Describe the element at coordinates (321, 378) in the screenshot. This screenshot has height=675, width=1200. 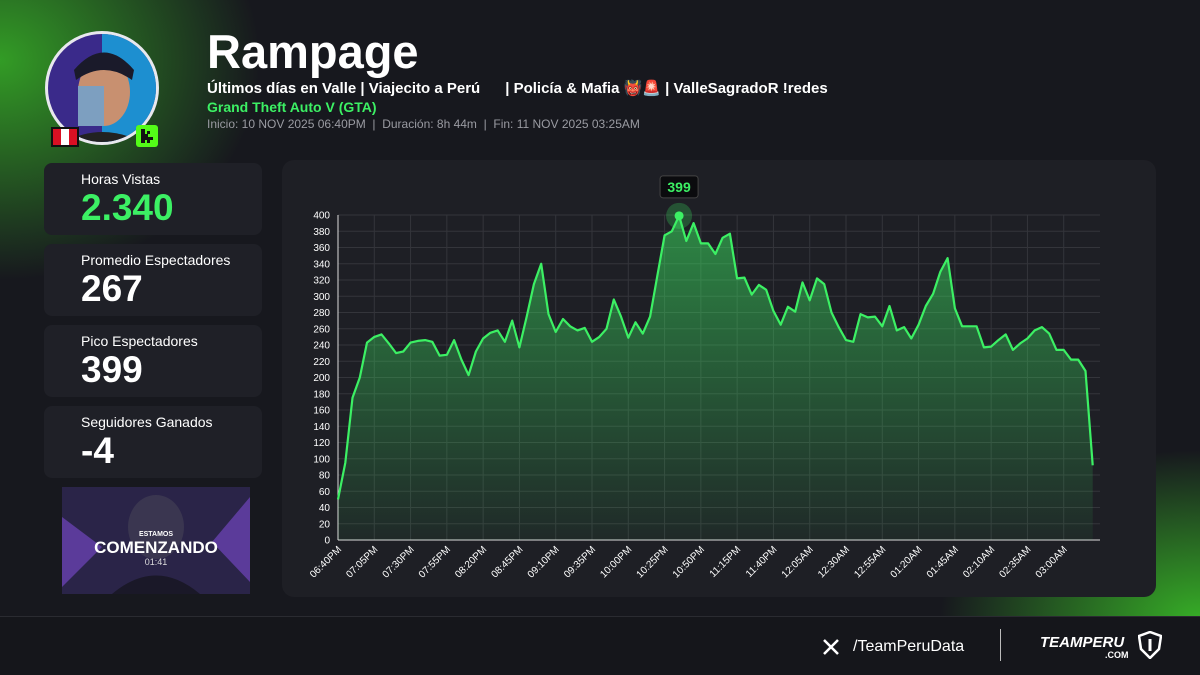
I see `y-tick-label: 200` at that location.